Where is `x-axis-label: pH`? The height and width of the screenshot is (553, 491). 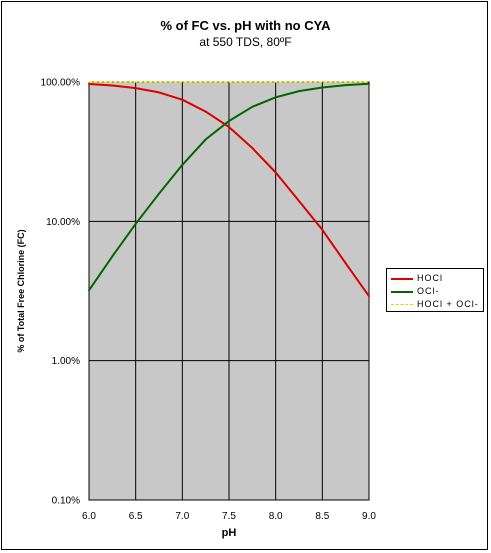 x-axis-label: pH is located at coordinates (229, 533).